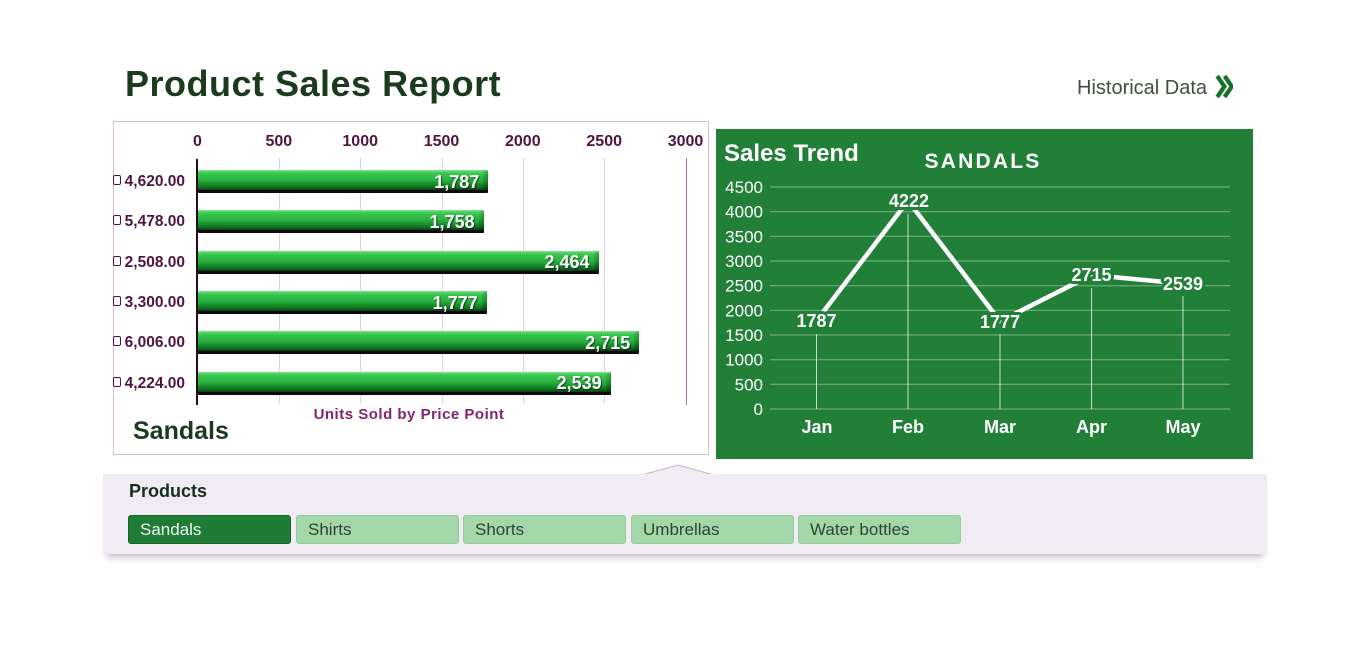 Image resolution: width=1366 pixels, height=648 pixels. I want to click on svg-text: Mar, so click(1000, 427).